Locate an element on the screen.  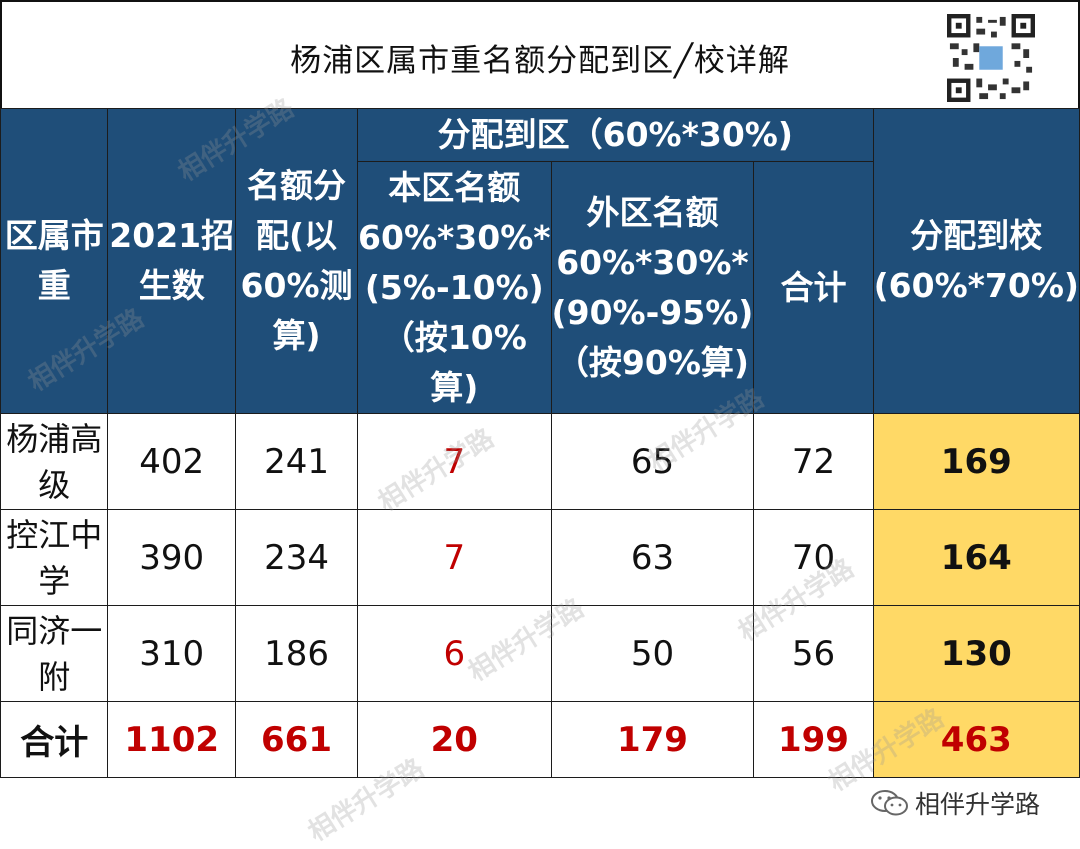
school-allocation-cell: 169 is located at coordinates (976, 461).